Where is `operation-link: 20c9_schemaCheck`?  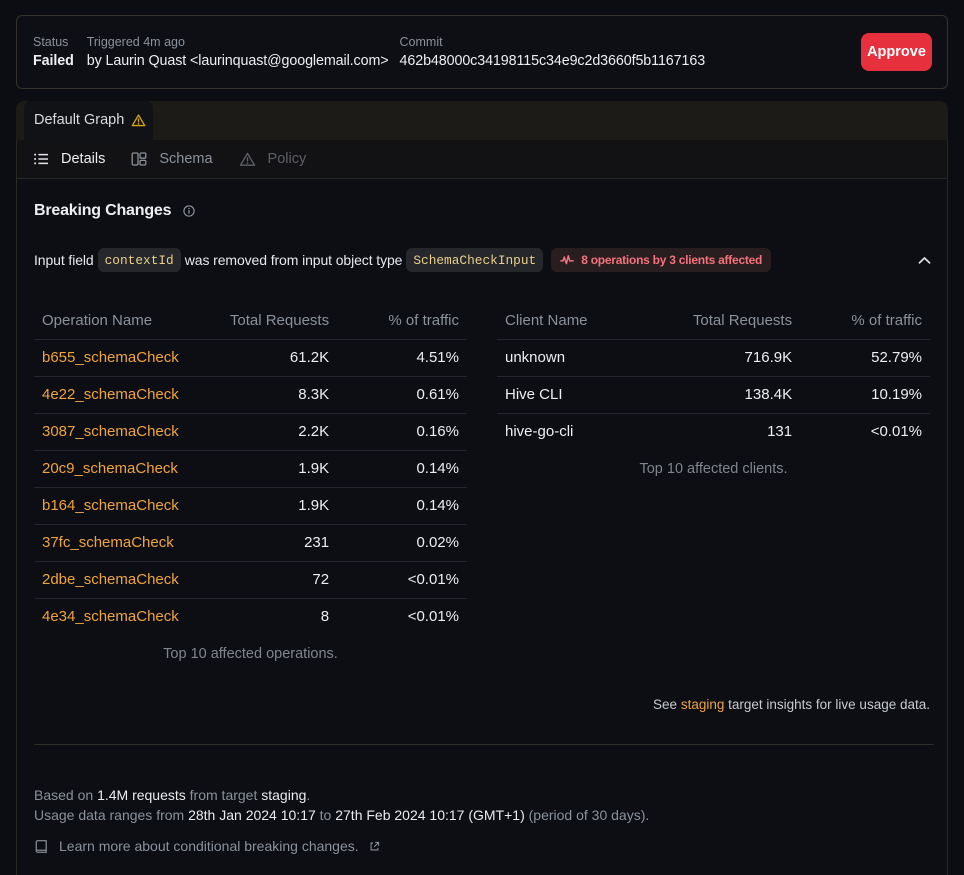
operation-link: 20c9_schemaCheck is located at coordinates (110, 468).